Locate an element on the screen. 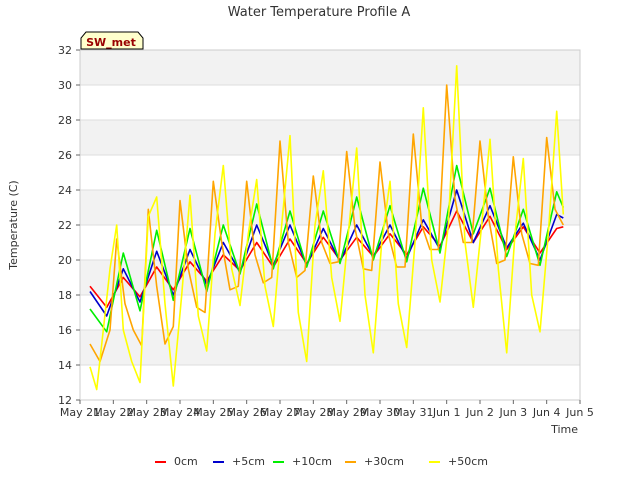 The height and width of the screenshot is (480, 640). y-tick-label: 18 is located at coordinates (65, 295).